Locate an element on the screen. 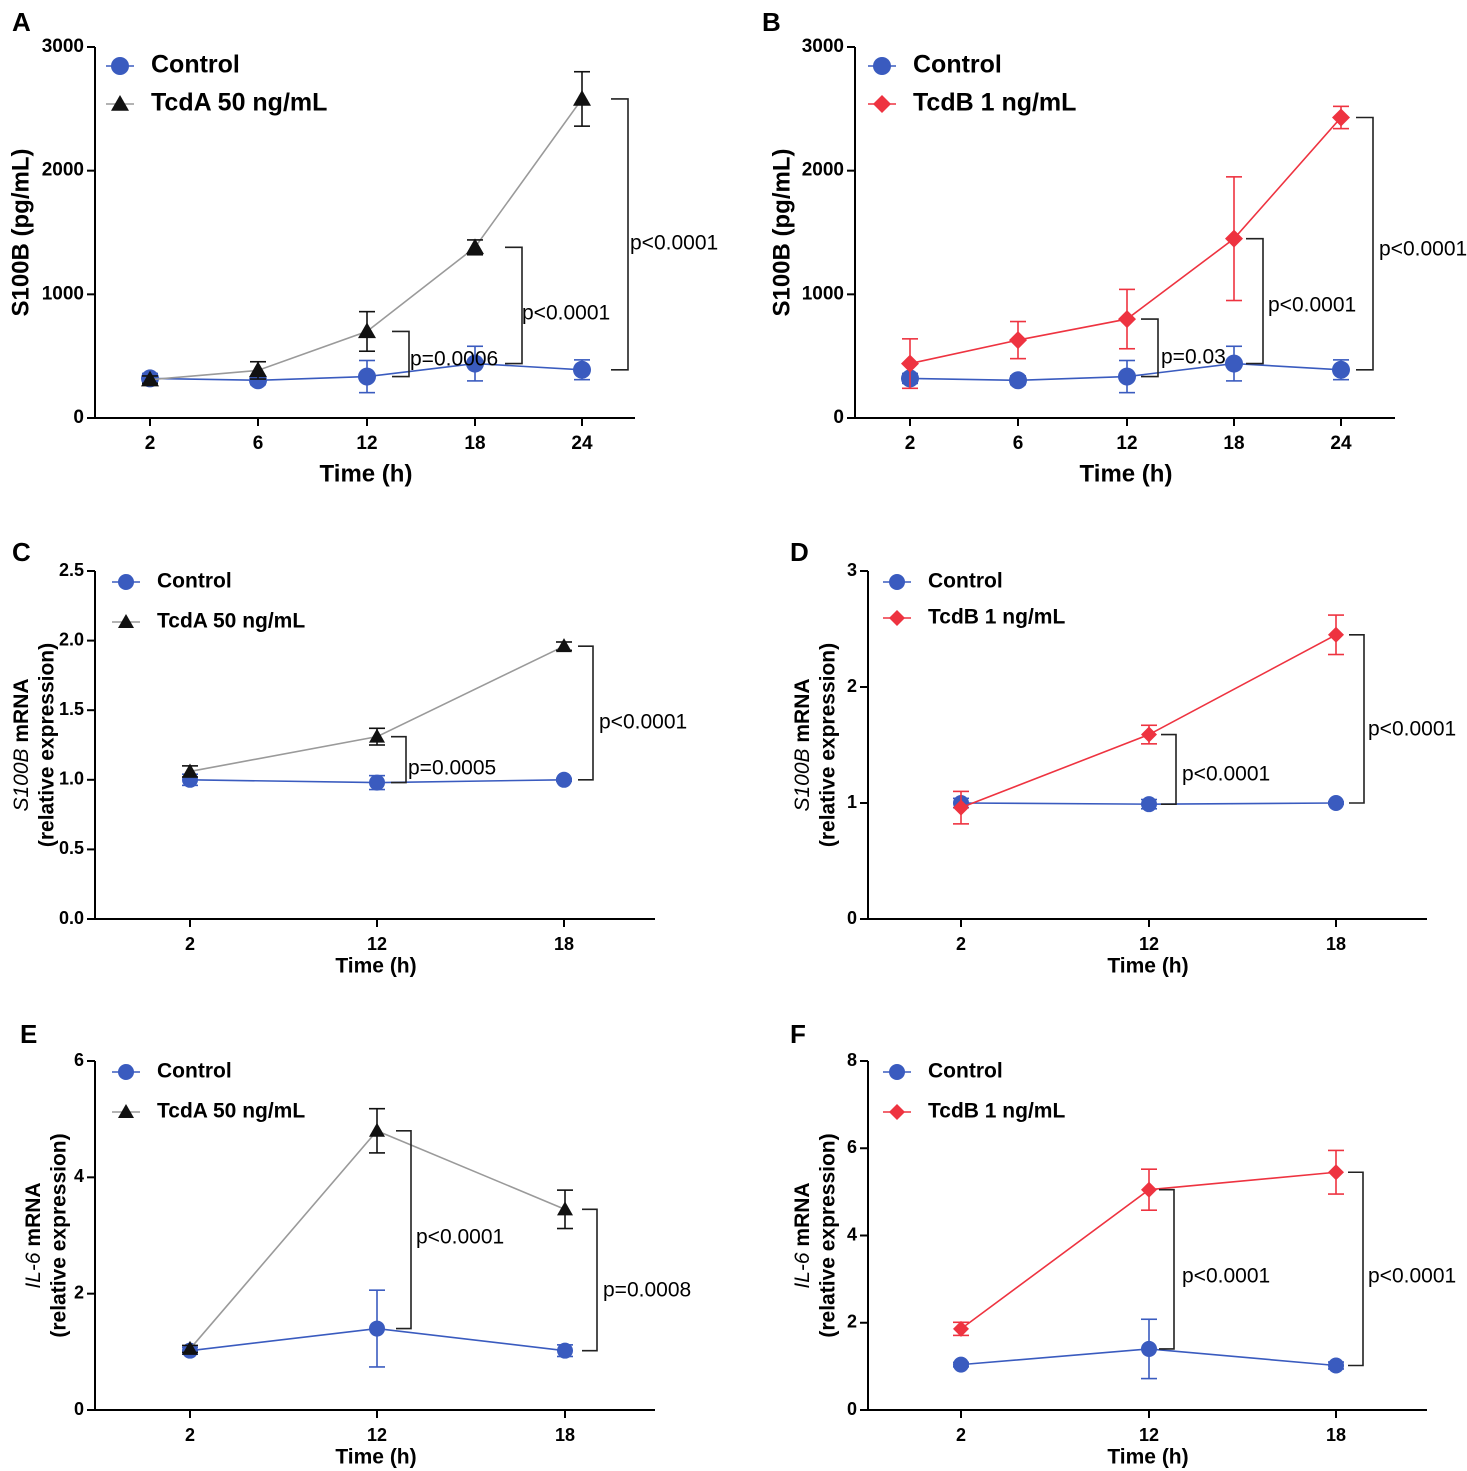 The image size is (1467, 1471). p-value-label: p=0.03 is located at coordinates (1193, 357).